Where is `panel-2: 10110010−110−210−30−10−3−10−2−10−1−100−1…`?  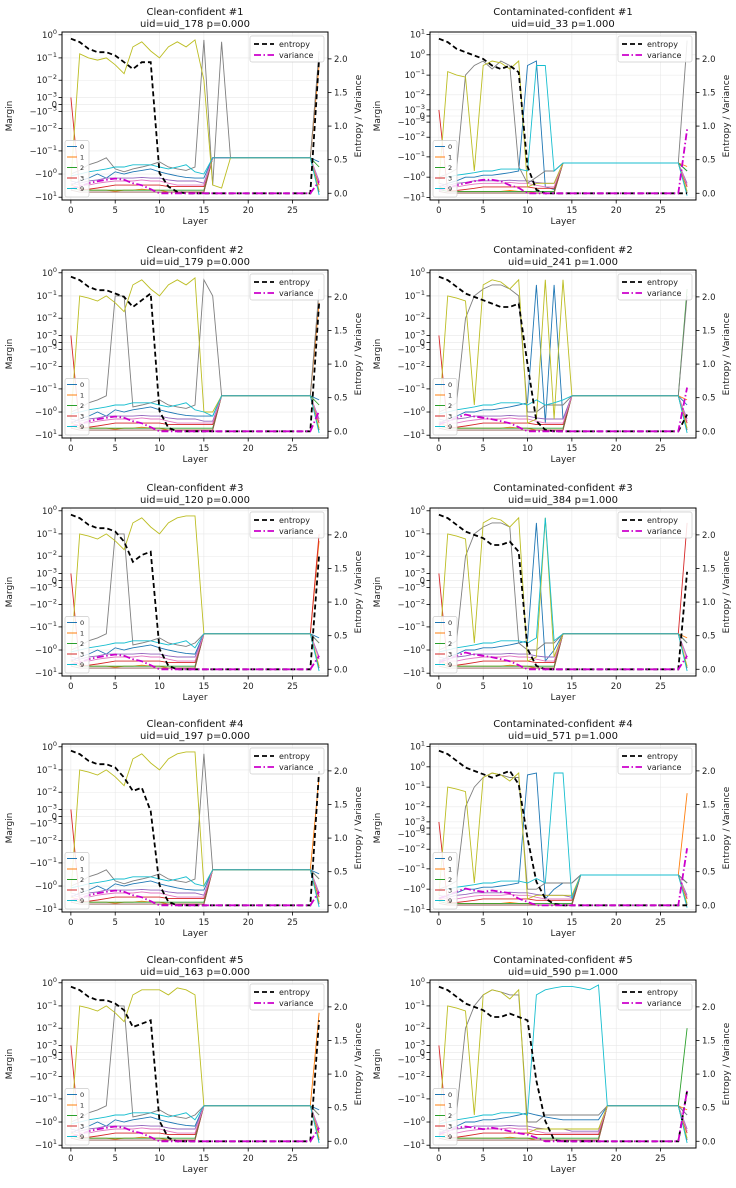
panel-2: 10110010−110−210−30−10−3−10−2−10−1−100−1… is located at coordinates (552, 117).